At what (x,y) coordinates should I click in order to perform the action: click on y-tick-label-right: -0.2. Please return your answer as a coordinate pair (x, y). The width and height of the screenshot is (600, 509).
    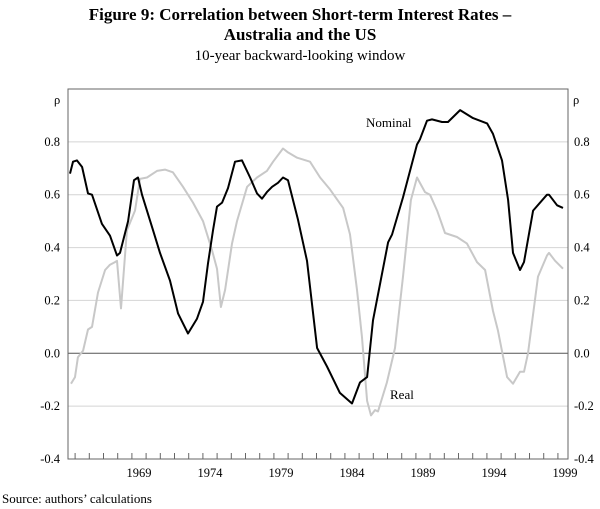
    Looking at the image, I should click on (584, 406).